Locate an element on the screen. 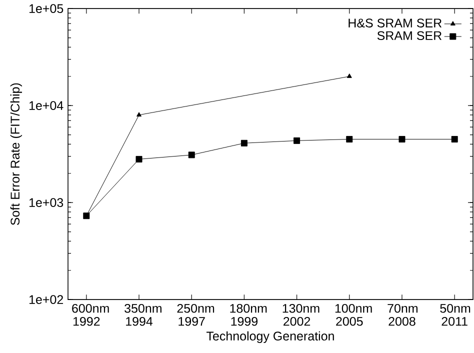 Image resolution: width=474 pixels, height=353 pixels. y-tick-label: 1e+04 is located at coordinates (46, 105).